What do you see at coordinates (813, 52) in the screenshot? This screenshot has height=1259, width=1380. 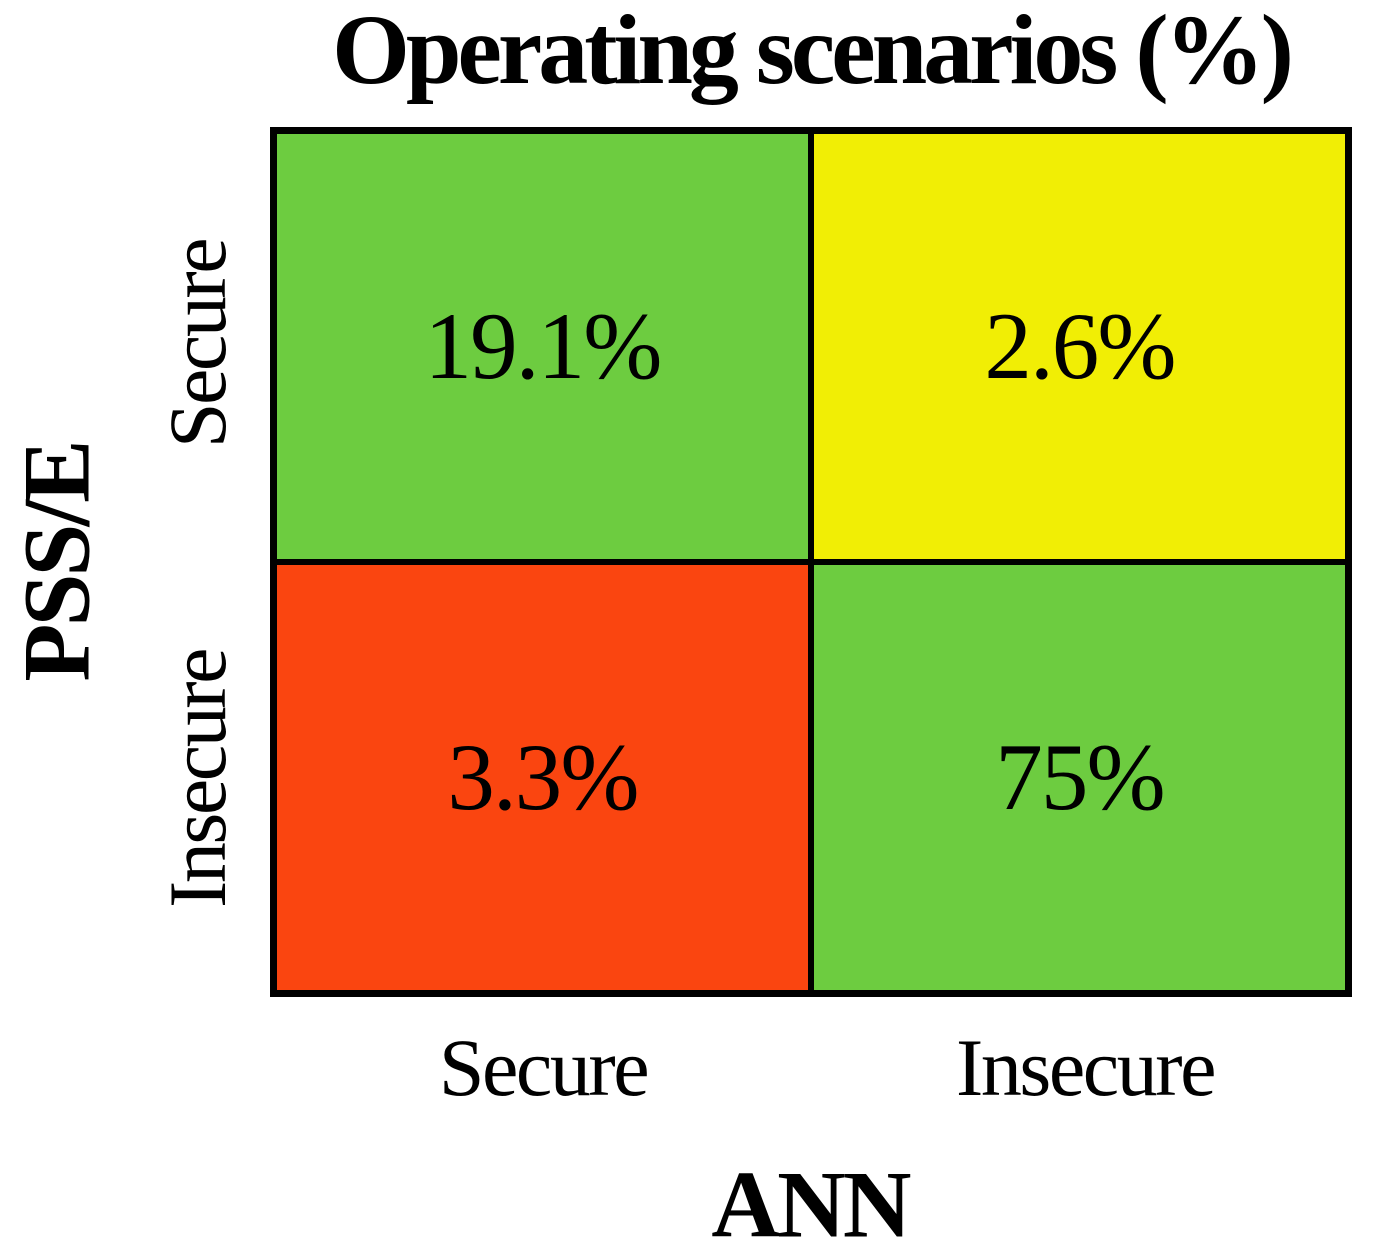 I see `chart-title: Operating scenarios (%)` at bounding box center [813, 52].